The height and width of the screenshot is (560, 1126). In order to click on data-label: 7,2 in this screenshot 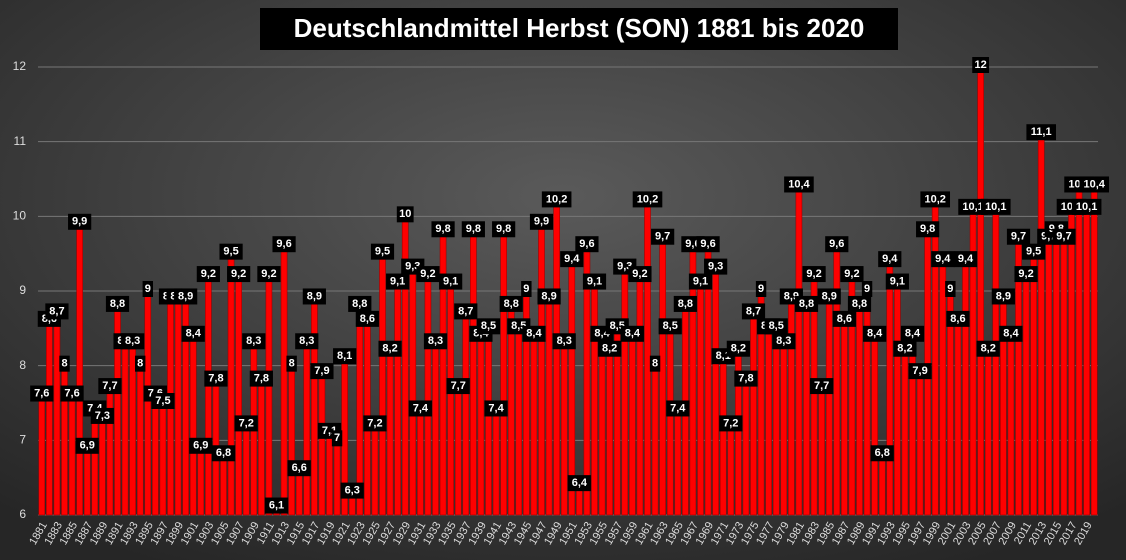, I will do `click(730, 423)`.